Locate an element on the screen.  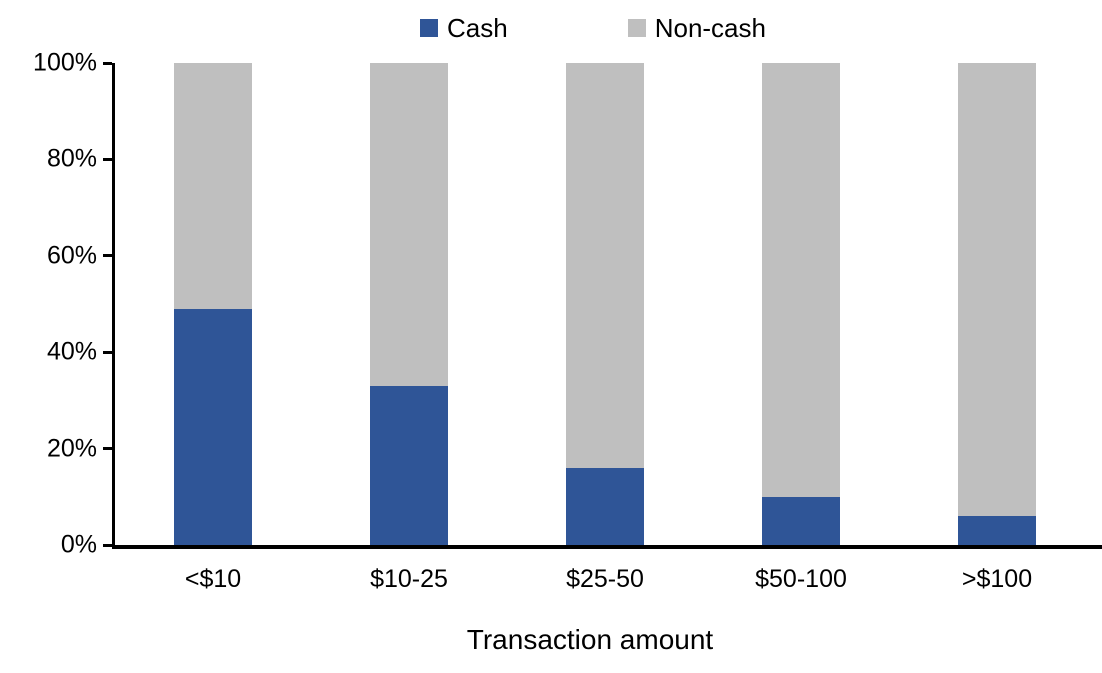
y-tick-label: 80% is located at coordinates (71, 158).